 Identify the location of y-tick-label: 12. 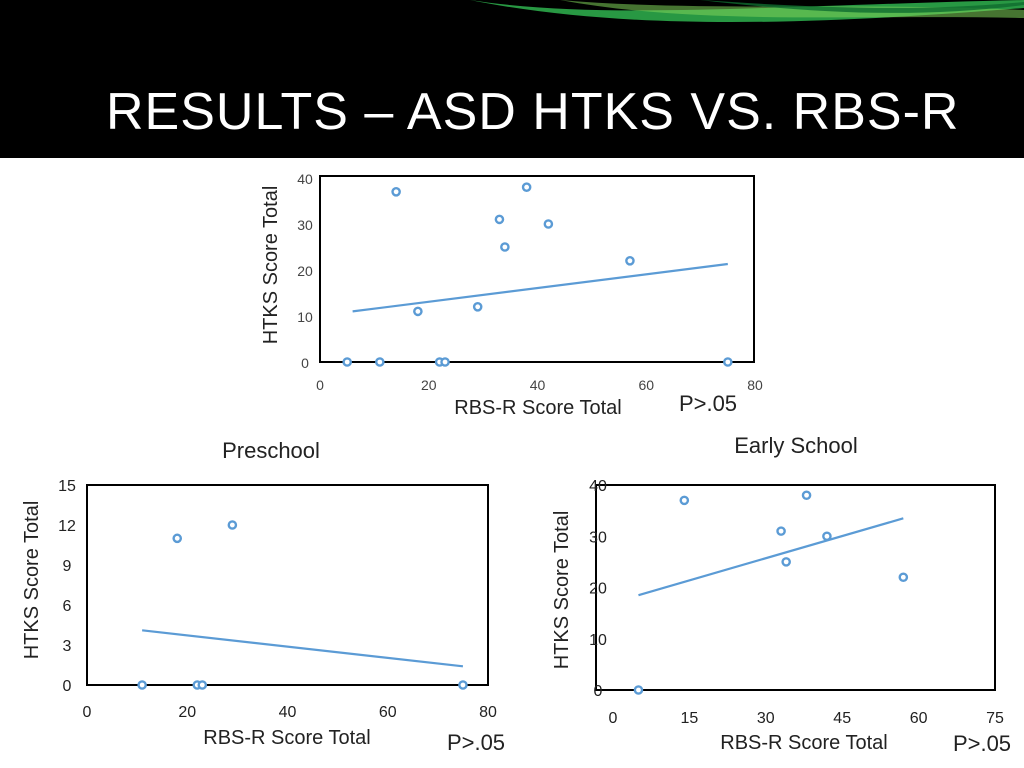
(67, 526).